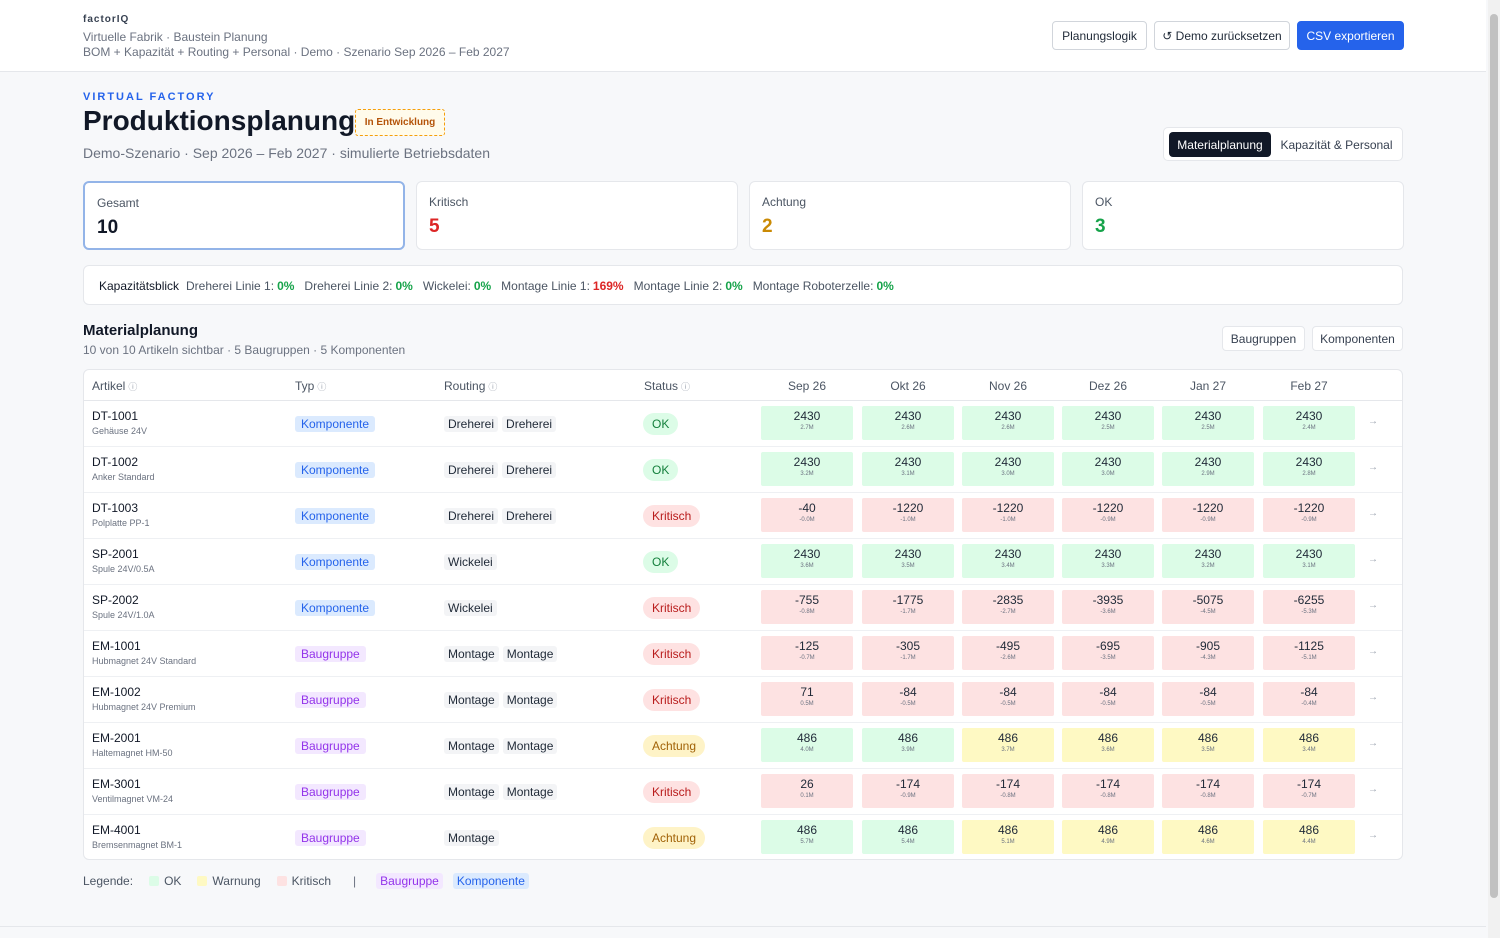  Describe the element at coordinates (1350, 35) in the screenshot. I see `export-csv-button: CSV exportieren` at that location.